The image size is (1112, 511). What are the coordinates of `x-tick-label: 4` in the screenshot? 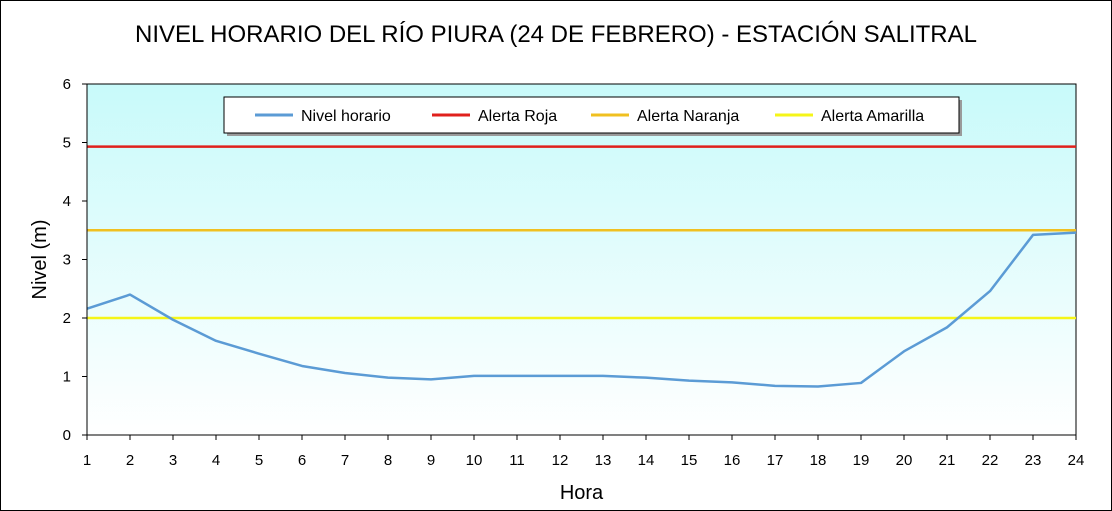 It's located at (216, 460).